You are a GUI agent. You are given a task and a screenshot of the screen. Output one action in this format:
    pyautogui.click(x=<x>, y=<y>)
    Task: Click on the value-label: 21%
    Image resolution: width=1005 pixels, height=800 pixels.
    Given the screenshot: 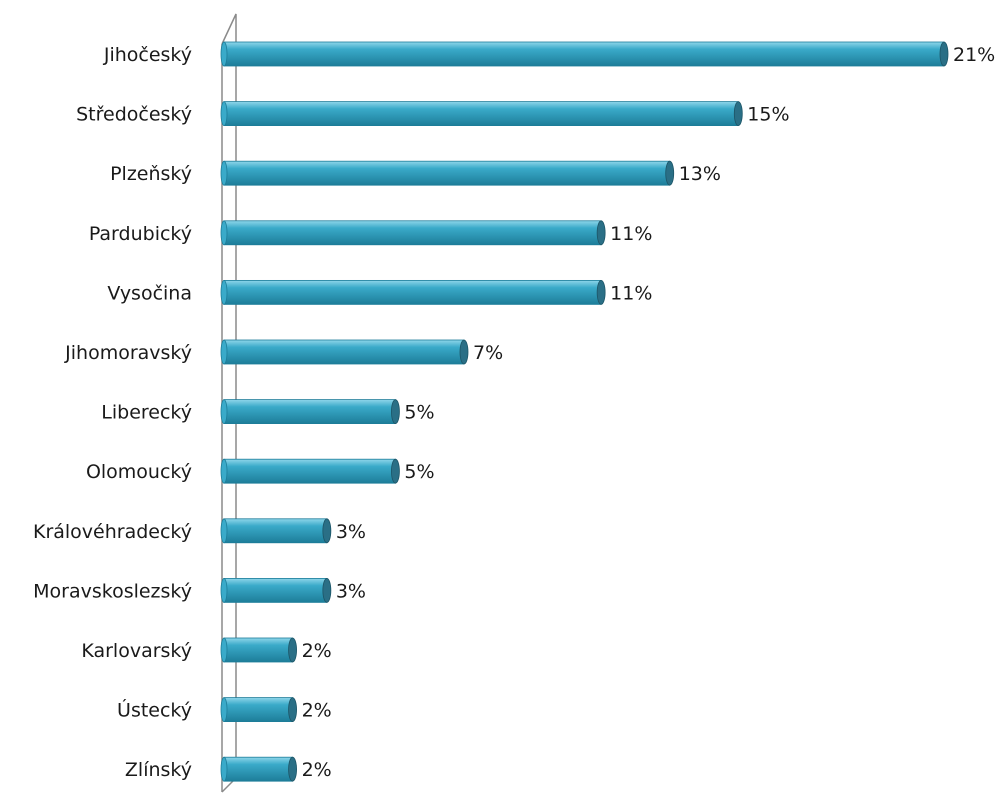 What is the action you would take?
    pyautogui.click(x=974, y=55)
    